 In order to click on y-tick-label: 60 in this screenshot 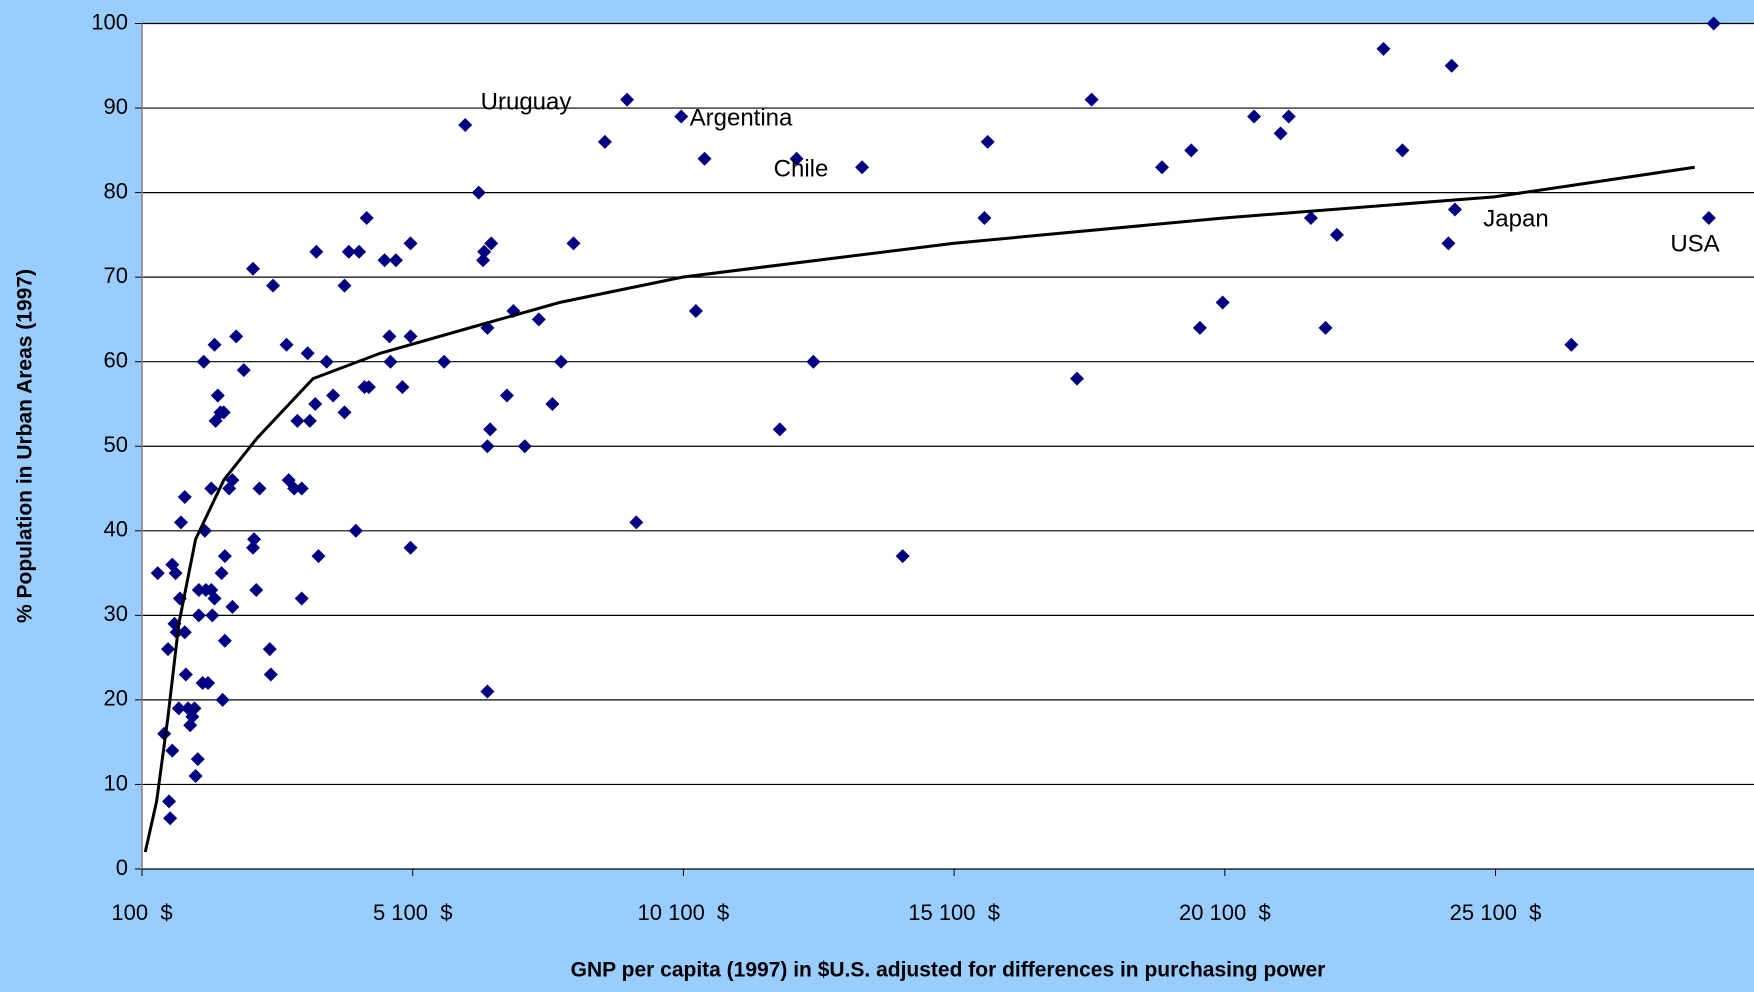, I will do `click(116, 360)`.